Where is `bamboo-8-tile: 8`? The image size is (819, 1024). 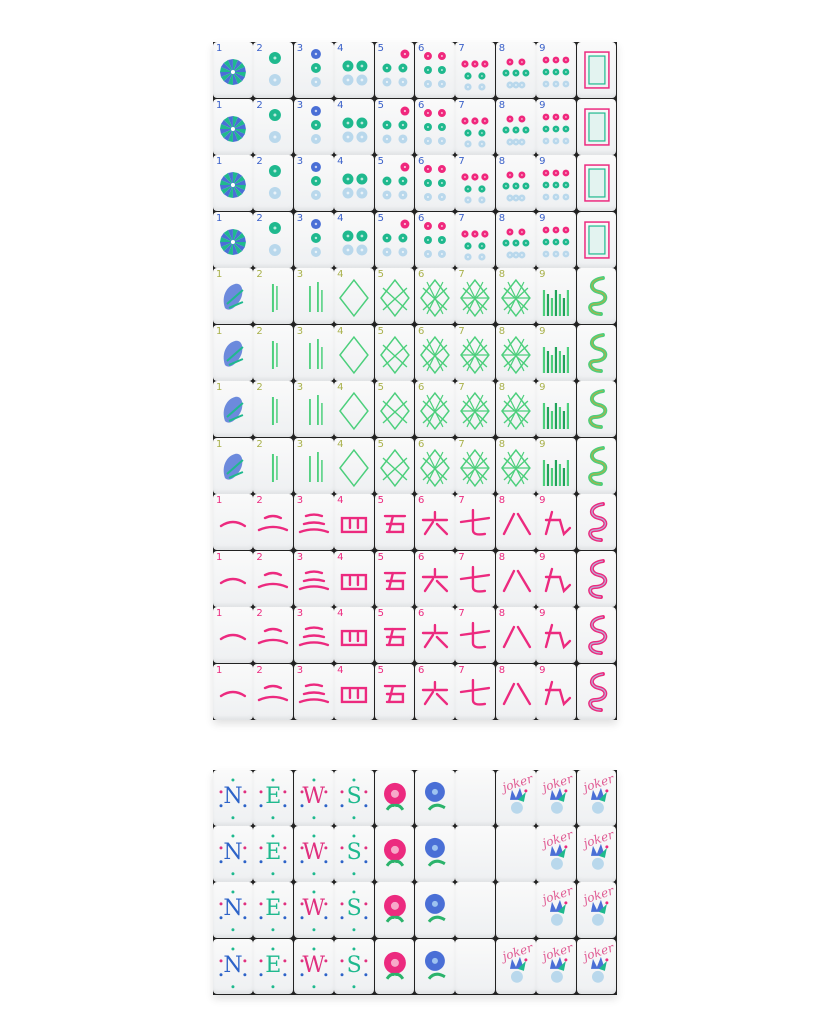
bamboo-8-tile: 8 is located at coordinates (515, 465).